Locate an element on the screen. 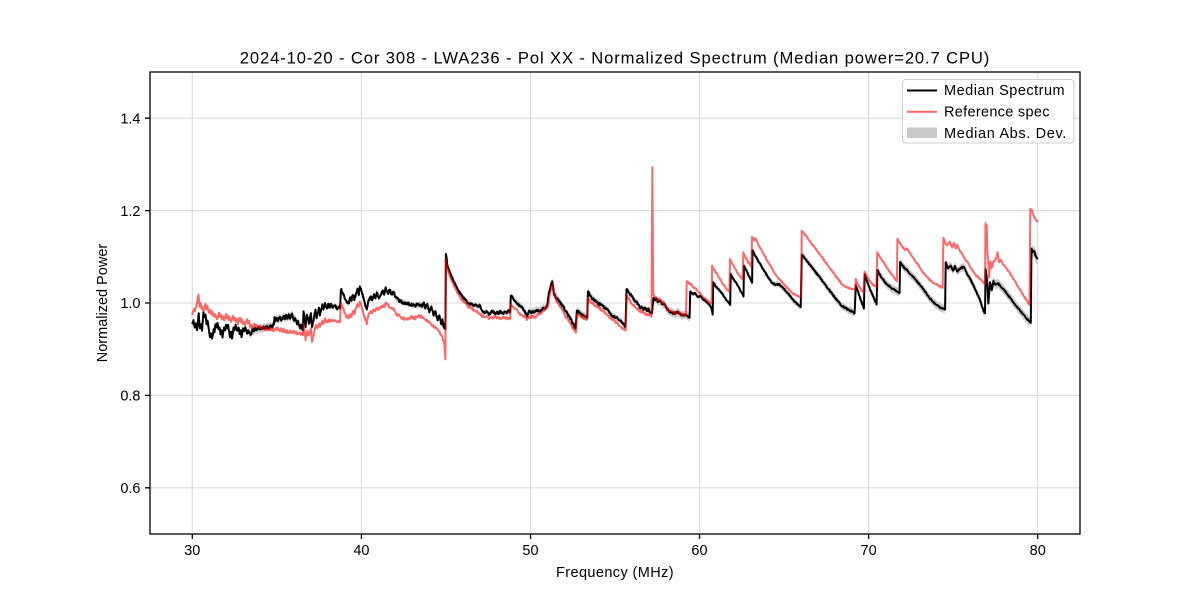  svg-text: 1.0 is located at coordinates (130, 304).